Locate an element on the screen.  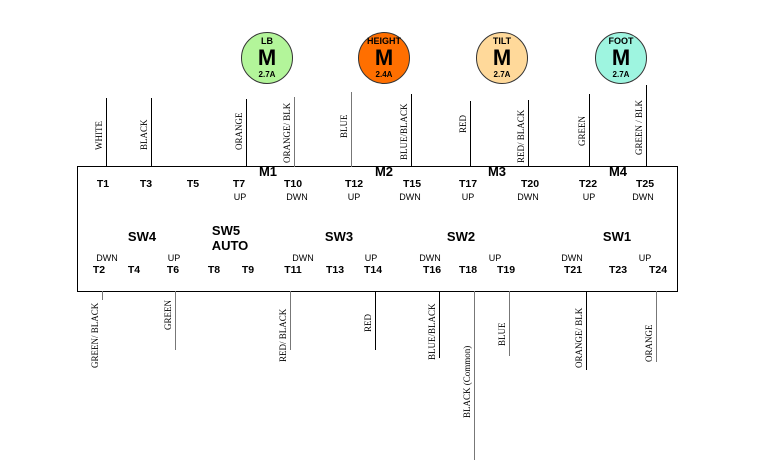
terminal-label: T6 is located at coordinates (173, 270).